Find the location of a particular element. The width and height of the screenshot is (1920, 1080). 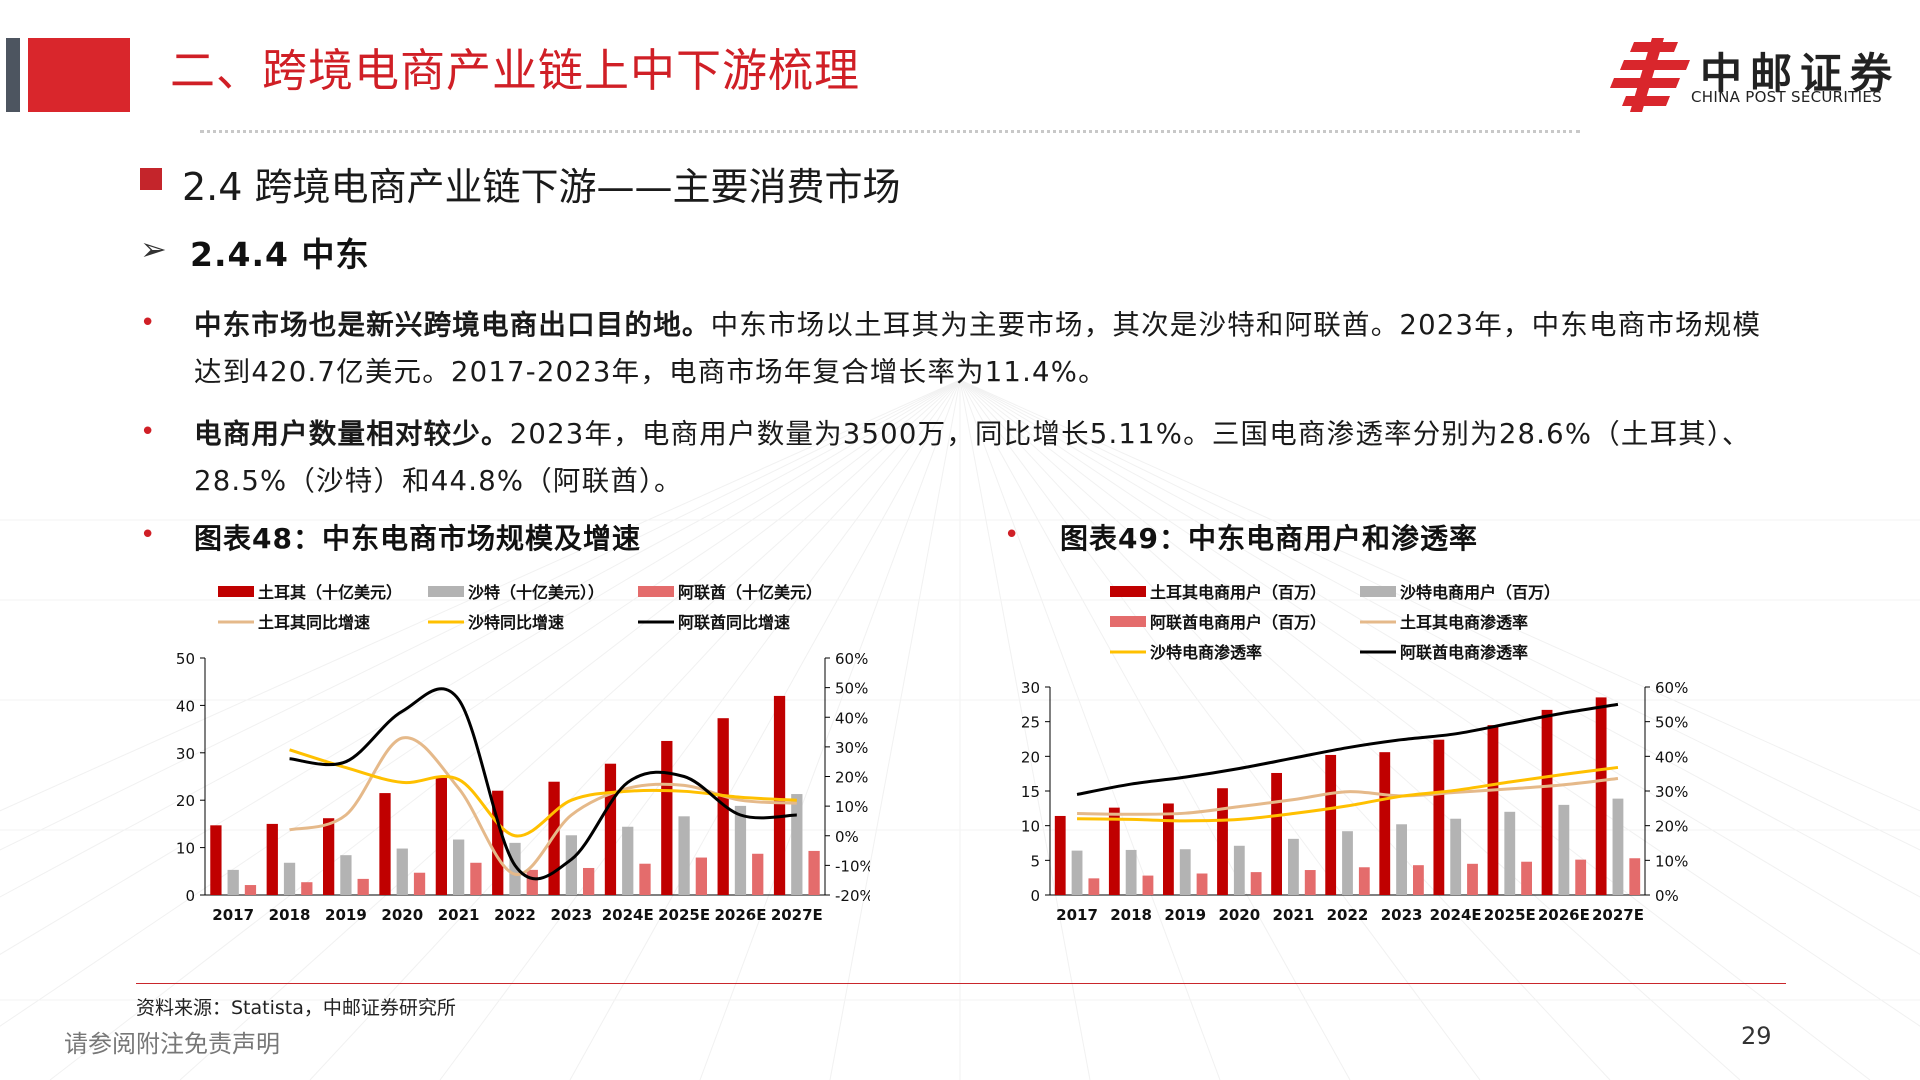

china-post-logo-icon is located at coordinates (1650, 75).